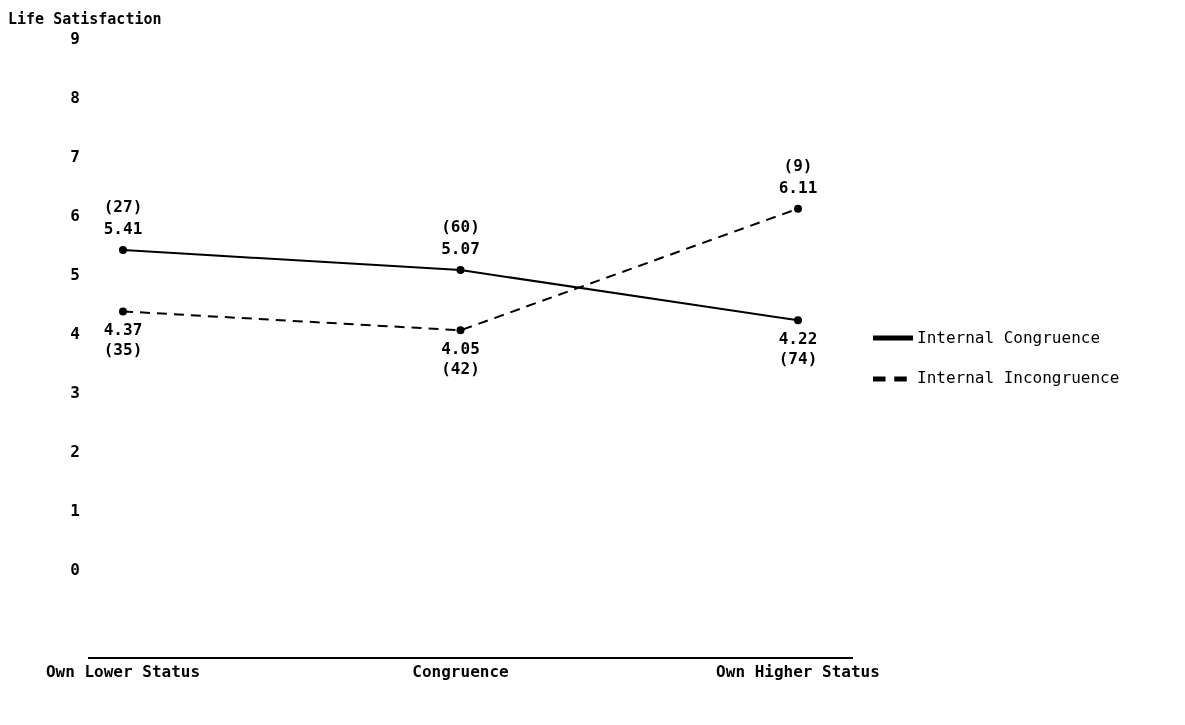 This screenshot has height=725, width=1185. What do you see at coordinates (85, 19) in the screenshot?
I see `y-axis-title: Life Satisfaction` at bounding box center [85, 19].